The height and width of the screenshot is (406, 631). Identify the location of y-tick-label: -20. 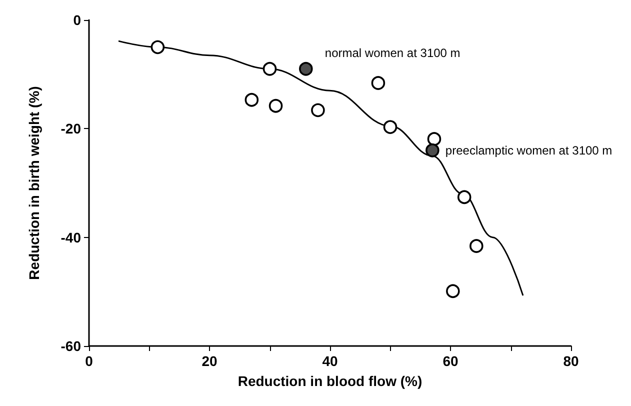
(71, 128).